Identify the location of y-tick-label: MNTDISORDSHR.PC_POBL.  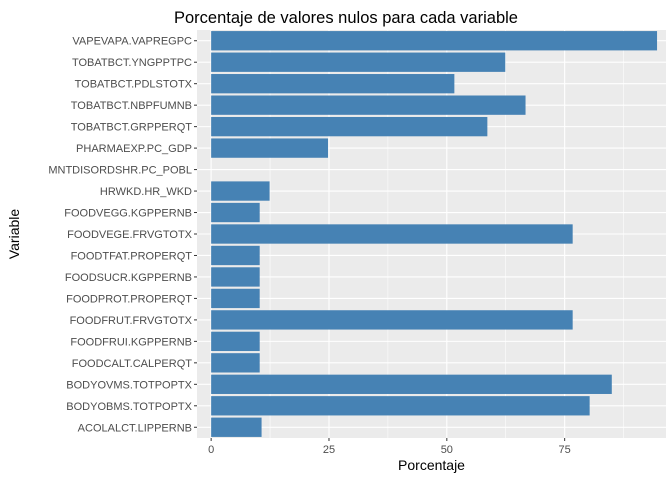
(120, 171).